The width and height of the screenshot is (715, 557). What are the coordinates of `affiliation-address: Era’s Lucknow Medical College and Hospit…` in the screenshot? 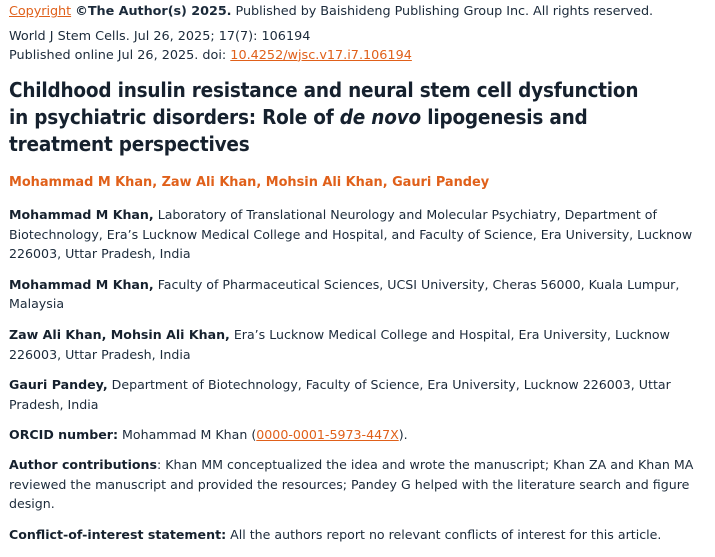 It's located at (339, 344).